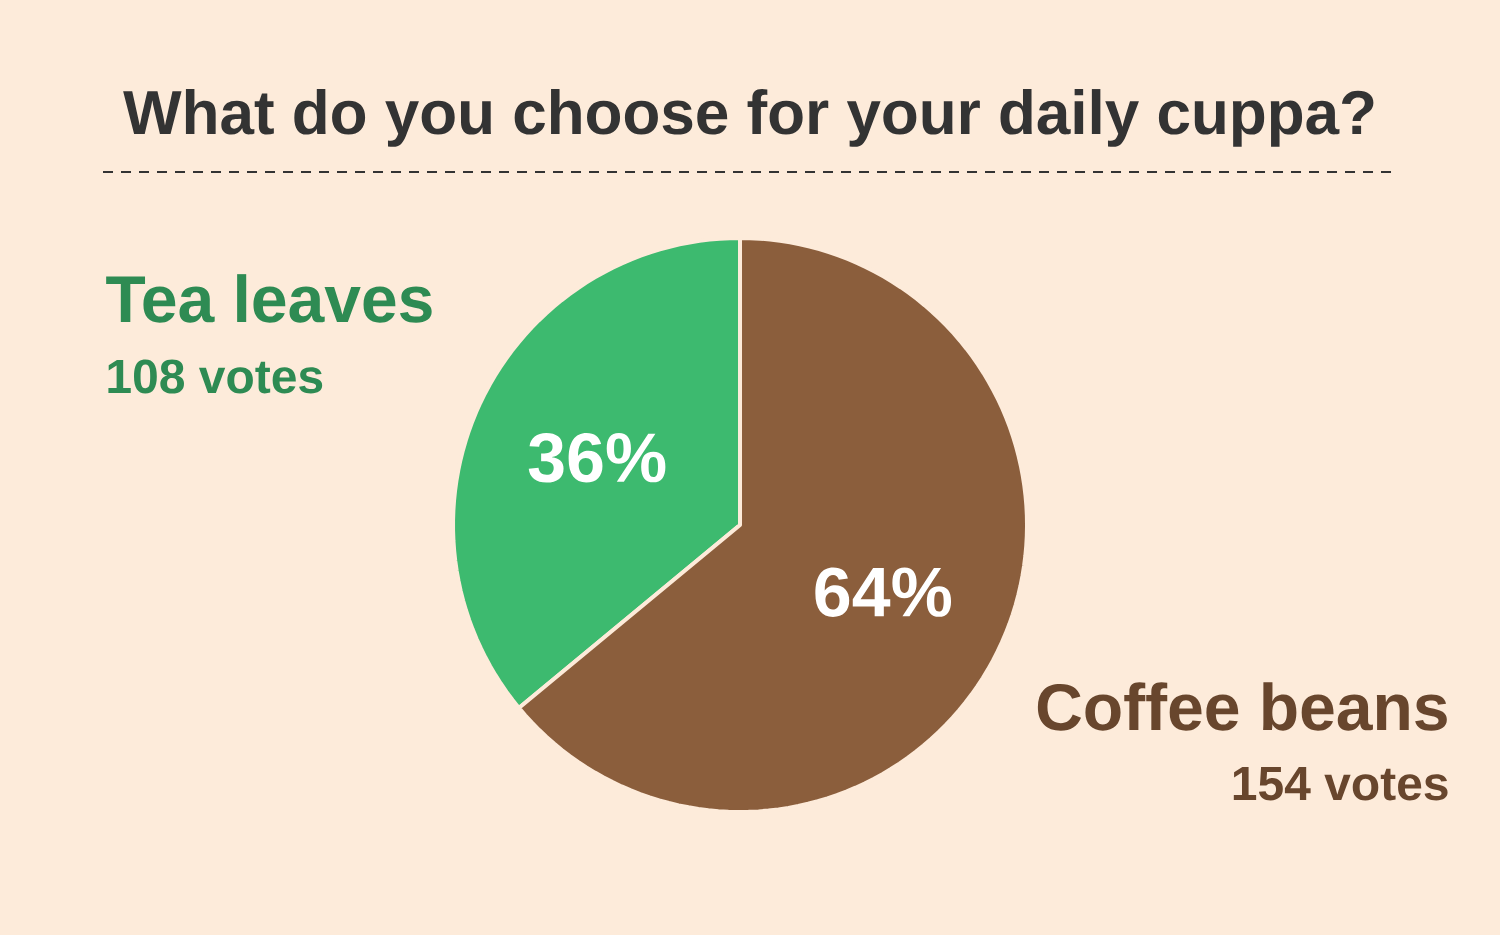 The height and width of the screenshot is (935, 1500). Describe the element at coordinates (1340, 783) in the screenshot. I see `text: 154 votes` at that location.